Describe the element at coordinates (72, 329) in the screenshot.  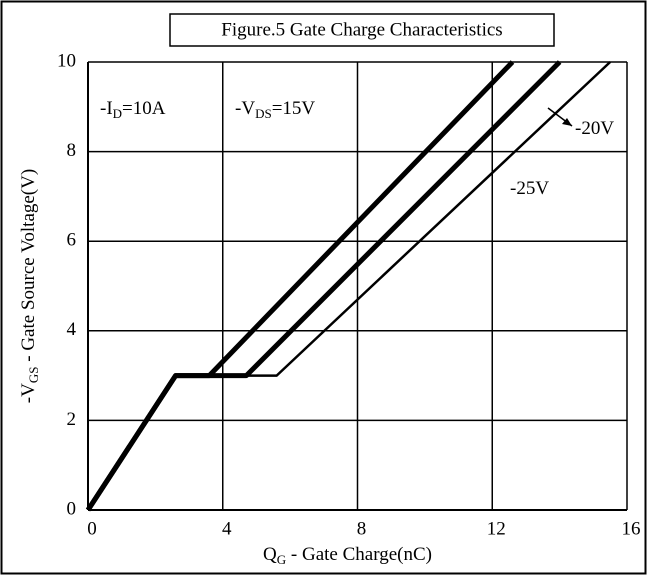
I see `y-tick-label: 4` at that location.